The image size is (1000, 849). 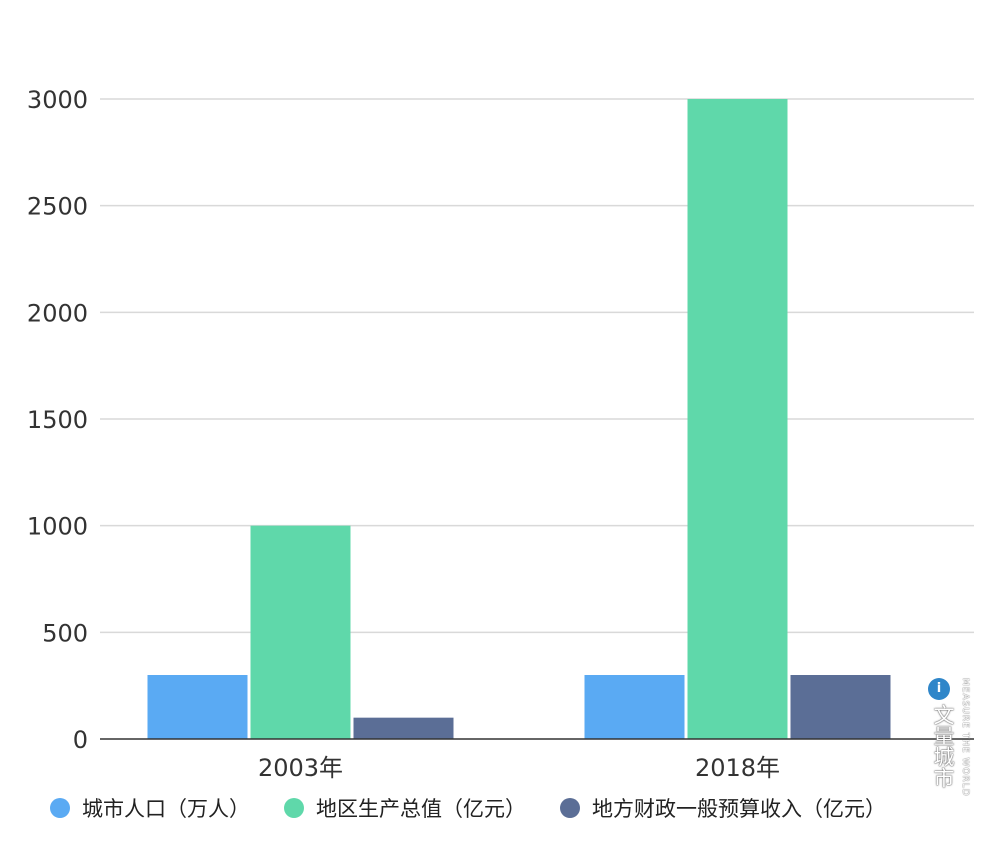 I want to click on legend-label-revenue: 地方财政一般预算收入（亿元）, so click(x=739, y=809).